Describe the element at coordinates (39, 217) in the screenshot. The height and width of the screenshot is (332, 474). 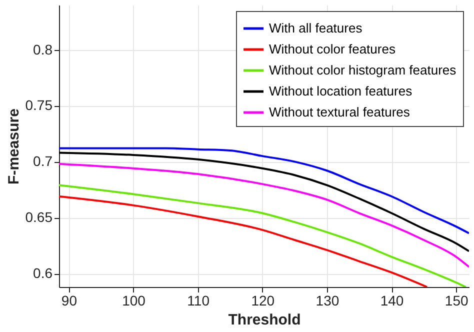
I see `y-tick-label: 0.65` at that location.